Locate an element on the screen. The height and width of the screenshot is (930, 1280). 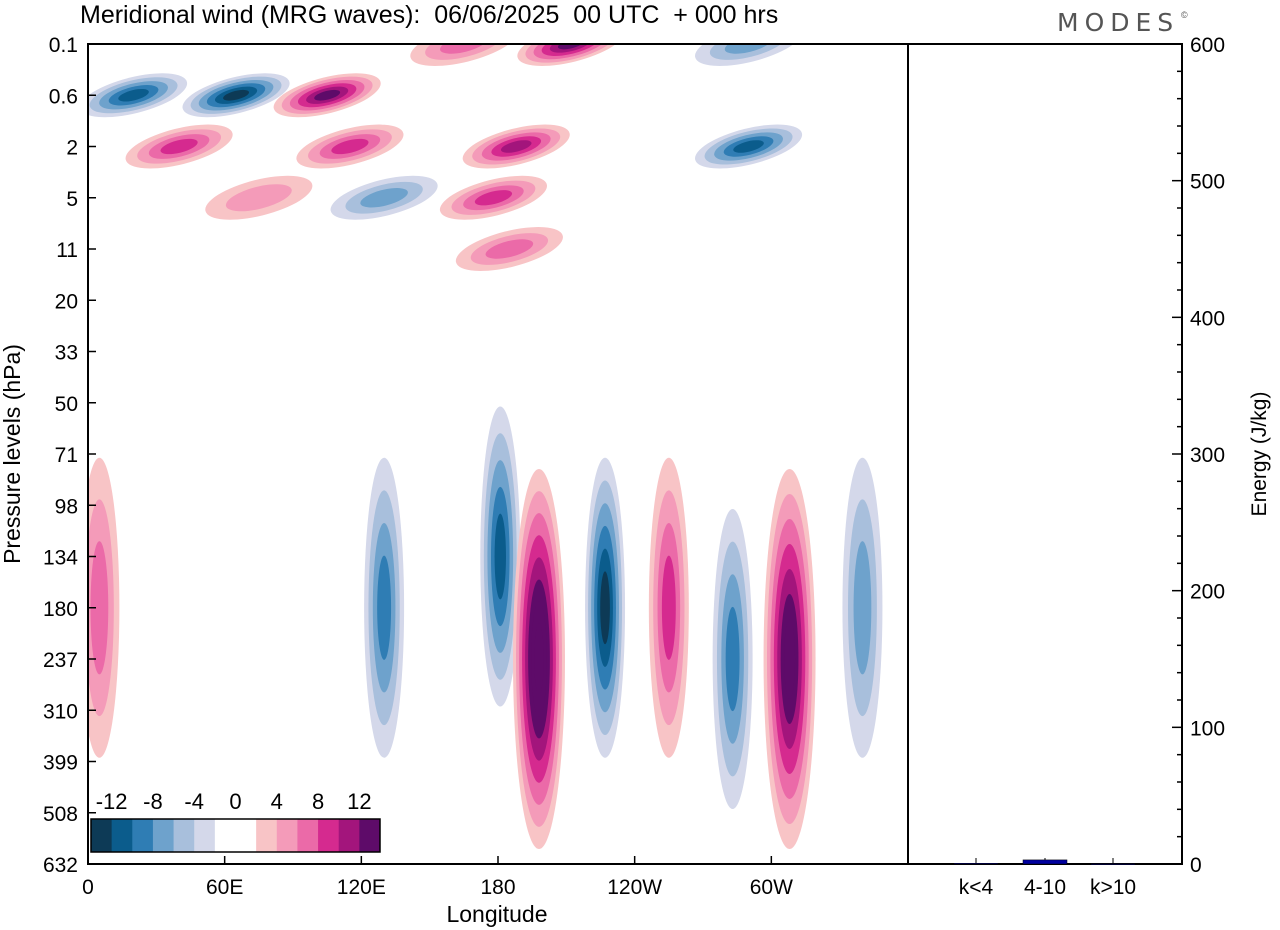
y-tick-label: 399 is located at coordinates (60, 763).